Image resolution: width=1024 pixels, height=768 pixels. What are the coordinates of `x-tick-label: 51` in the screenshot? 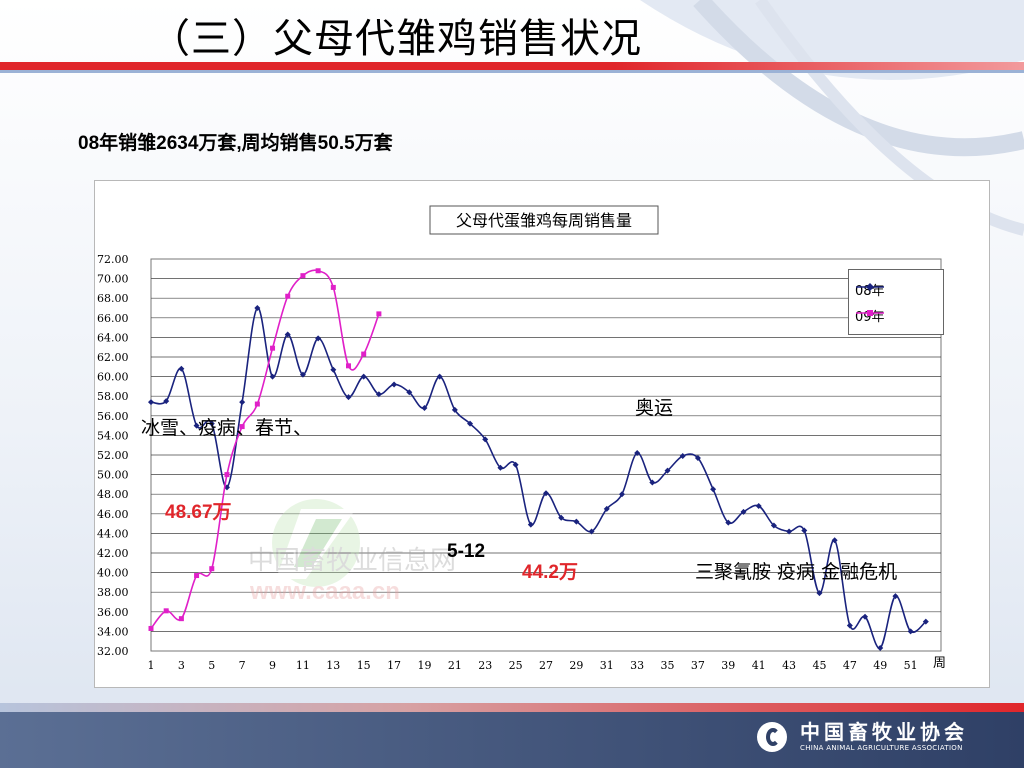 It's located at (911, 665).